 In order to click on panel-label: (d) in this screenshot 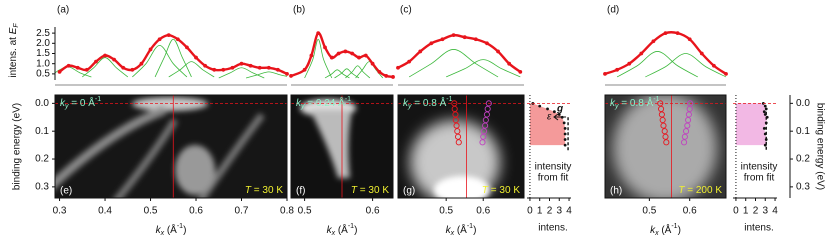, I will do `click(613, 10)`.